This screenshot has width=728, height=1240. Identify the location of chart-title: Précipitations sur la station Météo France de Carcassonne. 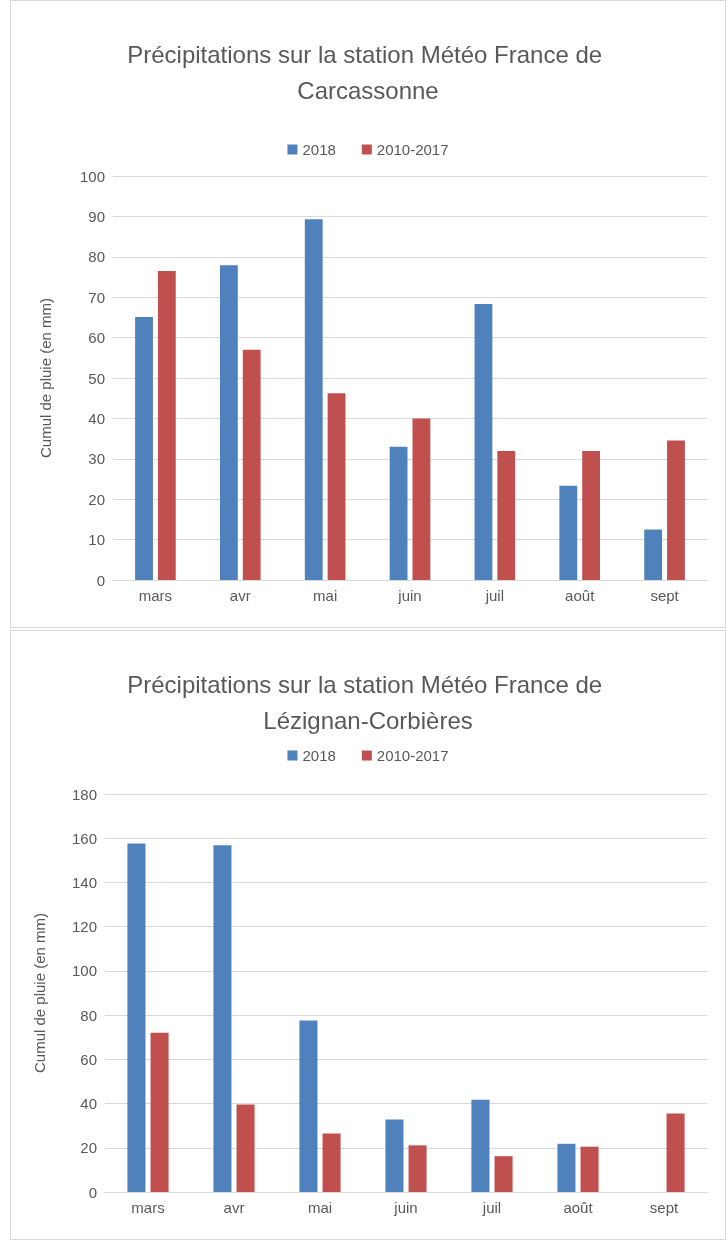
(368, 72).